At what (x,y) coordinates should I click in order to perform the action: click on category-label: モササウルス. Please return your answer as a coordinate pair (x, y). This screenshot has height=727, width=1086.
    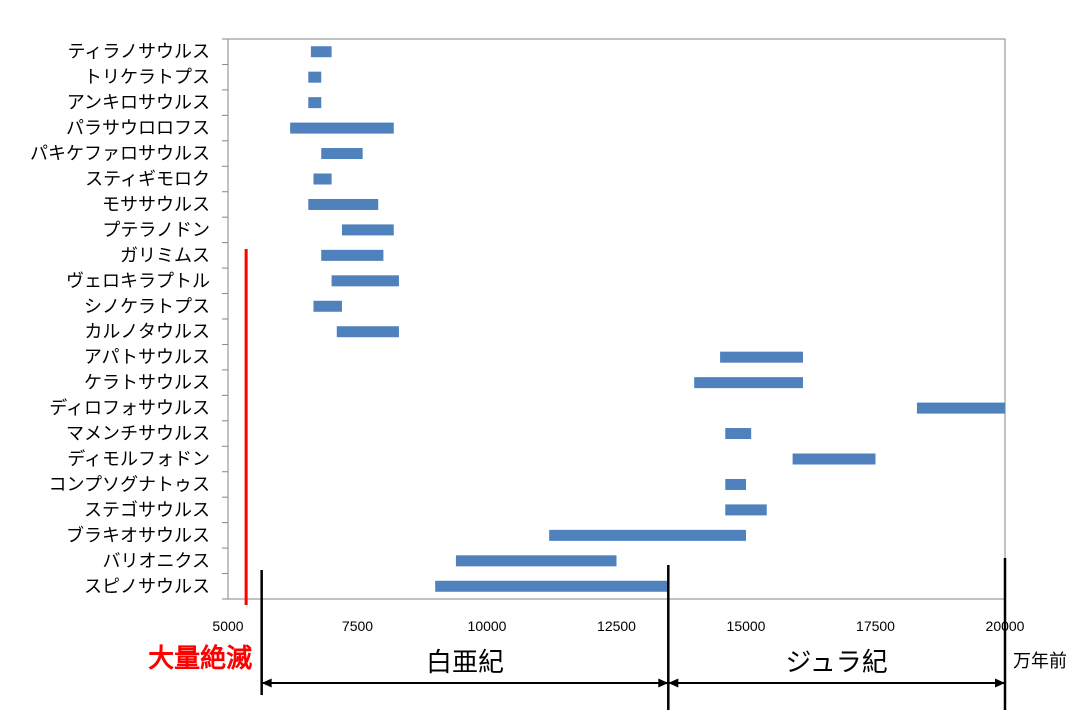
    Looking at the image, I should click on (156, 204).